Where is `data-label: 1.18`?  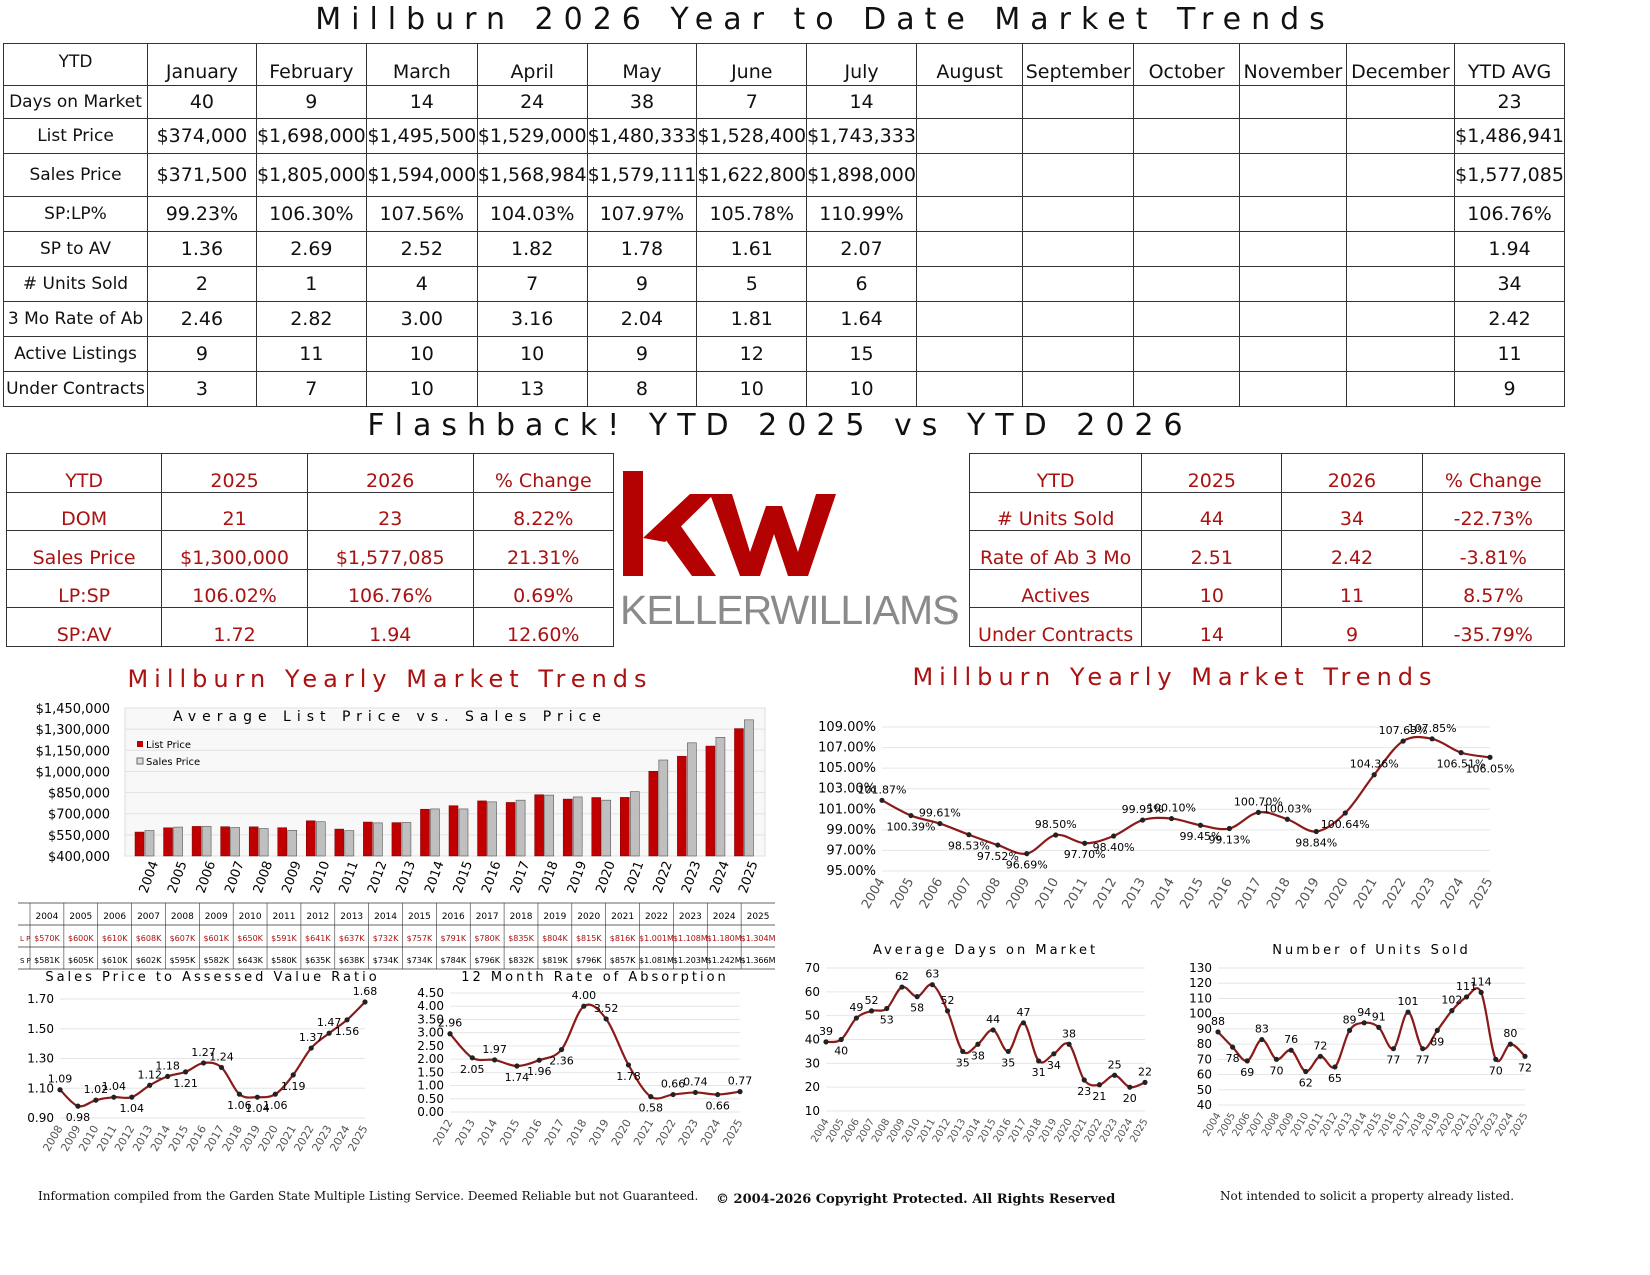 data-label: 1.18 is located at coordinates (167, 1065).